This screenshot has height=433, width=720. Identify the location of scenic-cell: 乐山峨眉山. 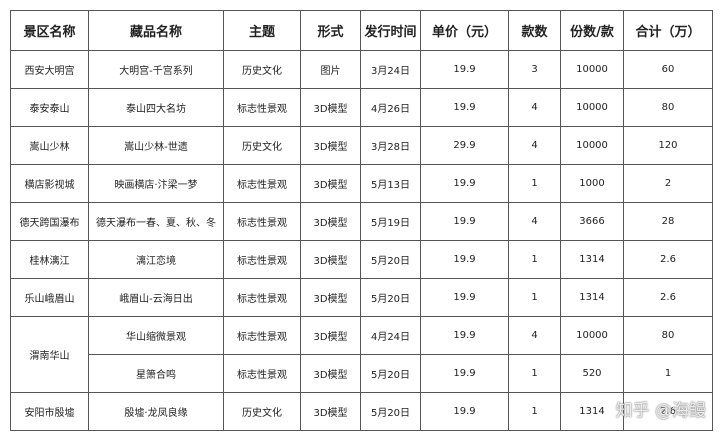
(49, 297).